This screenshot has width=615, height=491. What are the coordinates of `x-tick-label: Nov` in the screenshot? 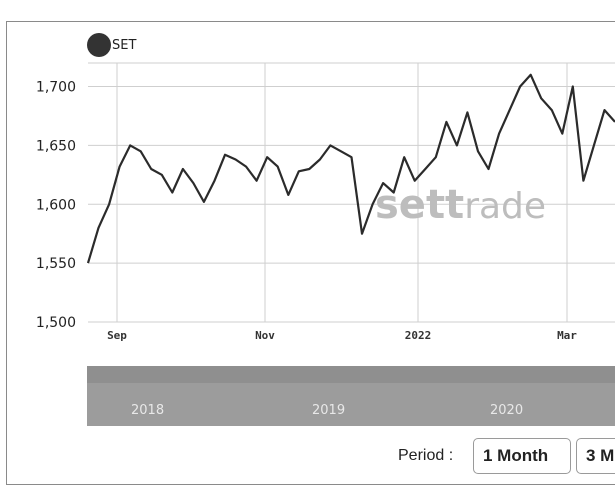 It's located at (265, 335).